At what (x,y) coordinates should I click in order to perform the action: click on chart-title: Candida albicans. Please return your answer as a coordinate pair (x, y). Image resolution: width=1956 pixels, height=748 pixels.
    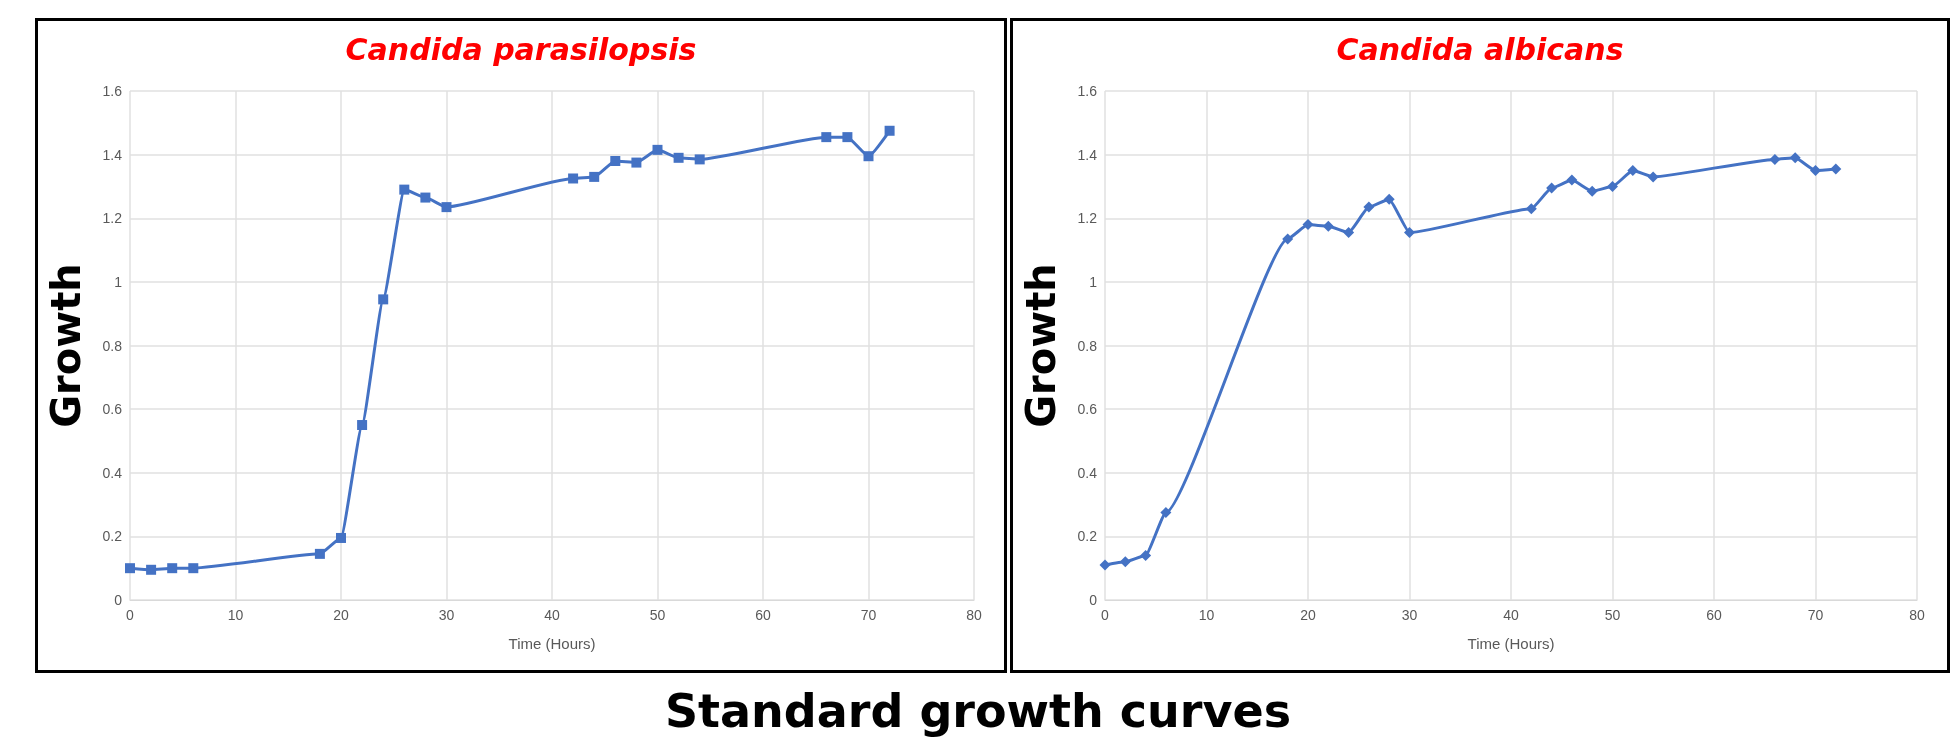
    Looking at the image, I should click on (1480, 49).